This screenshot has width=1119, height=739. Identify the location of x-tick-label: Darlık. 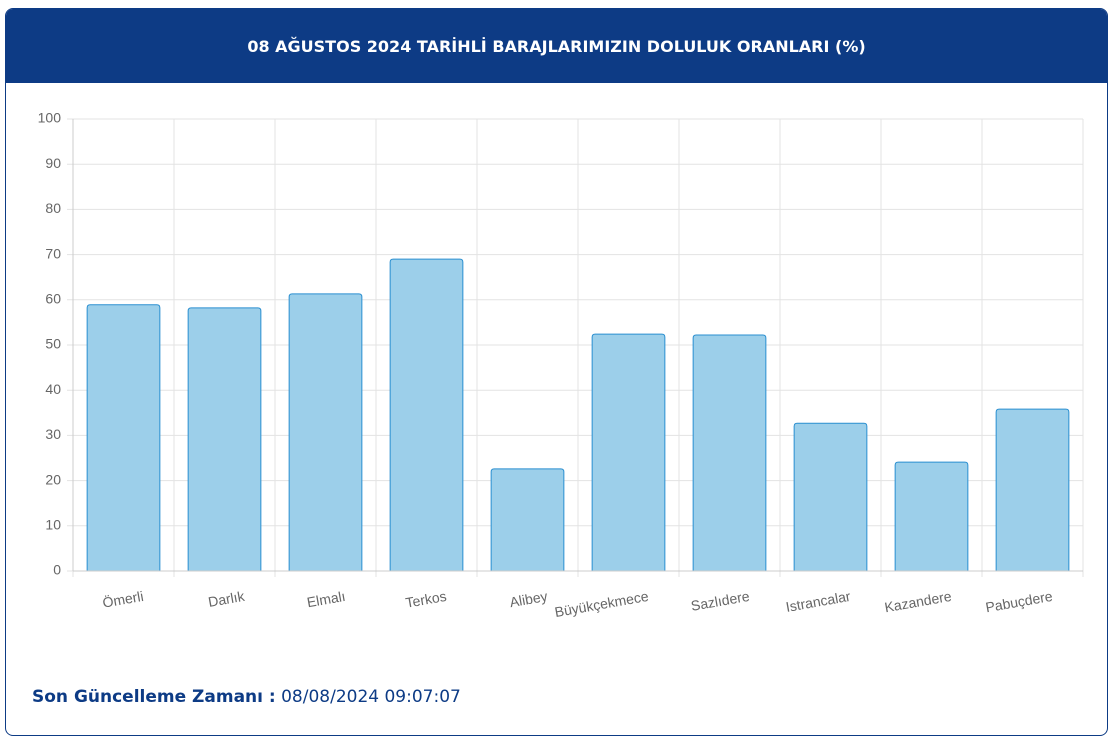
(227, 599).